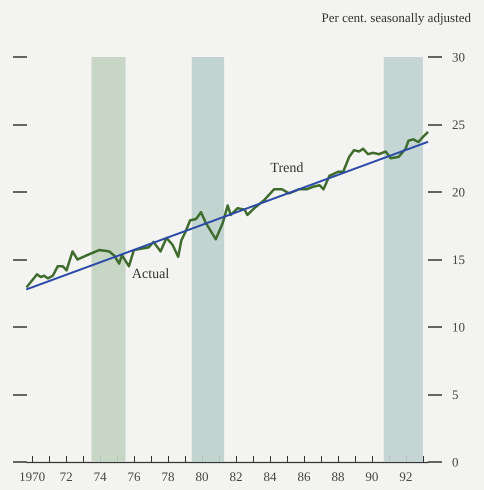 The width and height of the screenshot is (484, 490). I want to click on series-label: Actual, so click(151, 274).